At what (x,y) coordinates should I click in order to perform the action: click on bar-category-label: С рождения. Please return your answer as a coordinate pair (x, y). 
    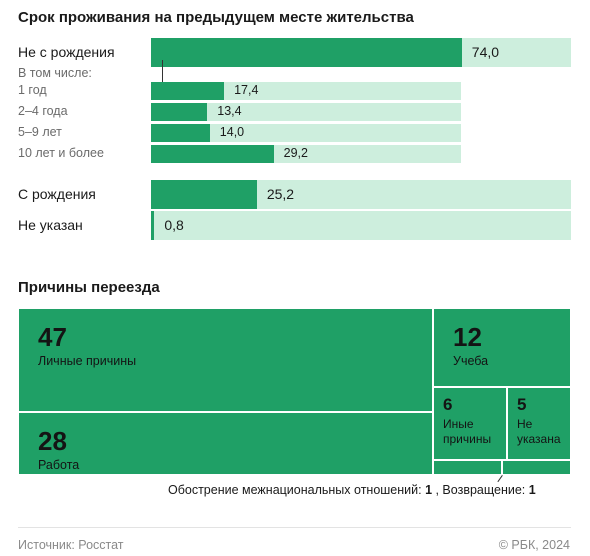
    Looking at the image, I should click on (57, 194).